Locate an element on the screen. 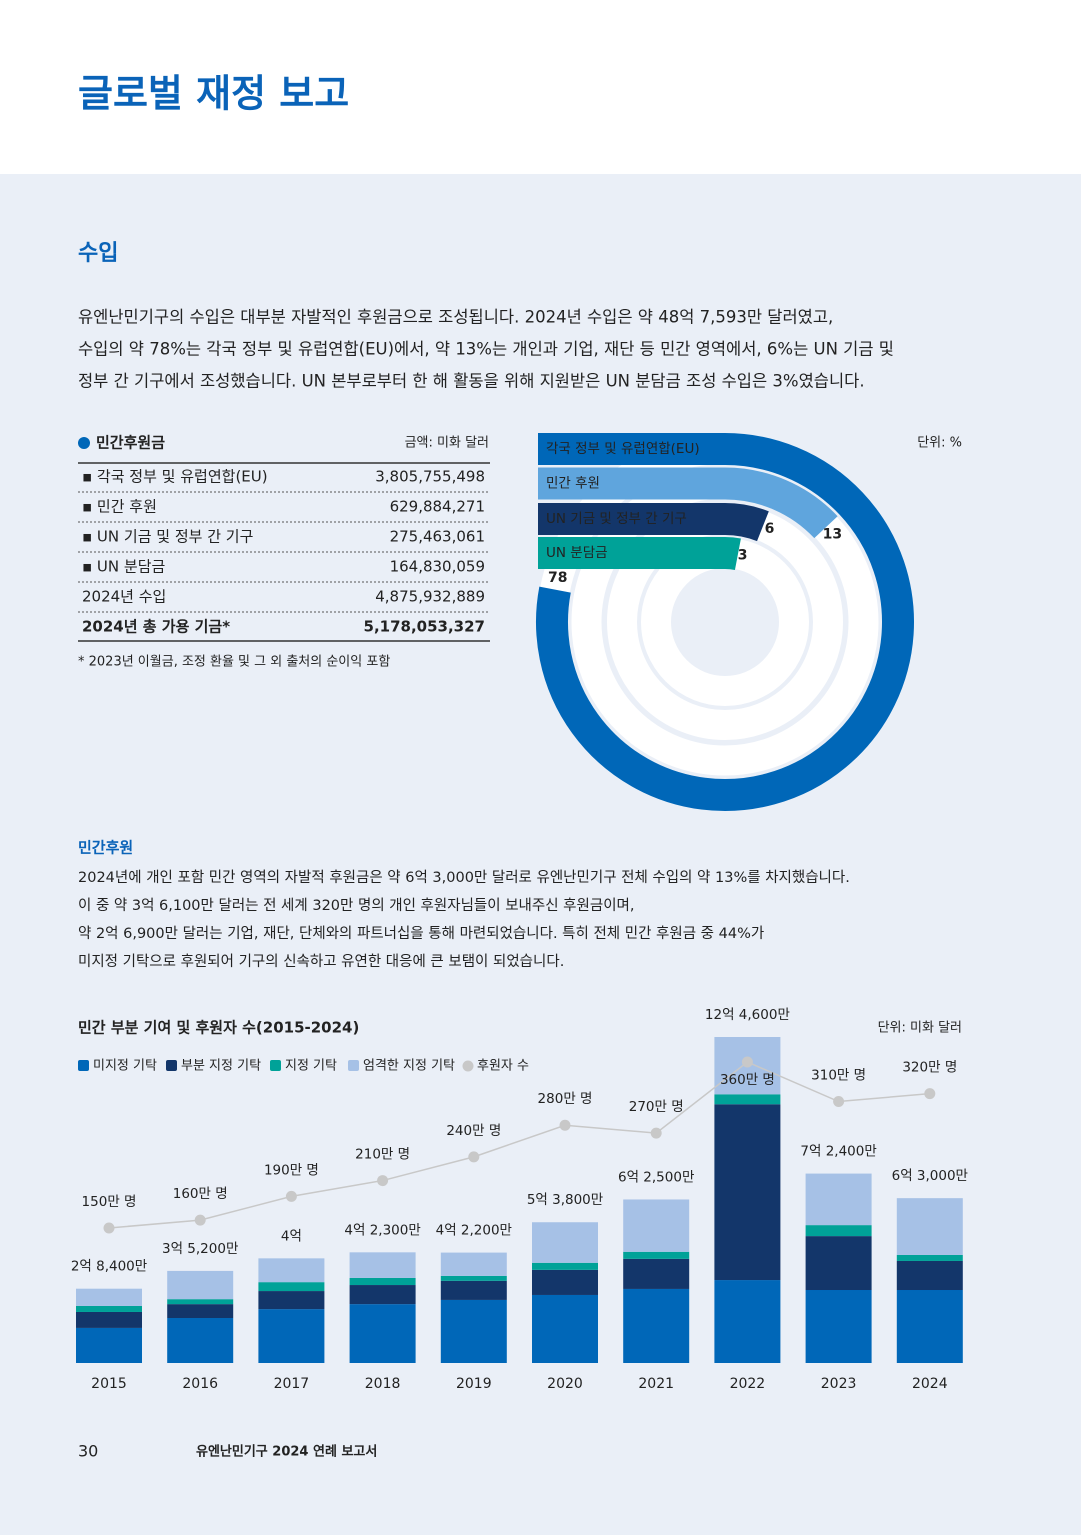 The width and height of the screenshot is (1081, 1535). row-label: ▪ UN 기금 및 정부 간 기구 is located at coordinates (167, 537).